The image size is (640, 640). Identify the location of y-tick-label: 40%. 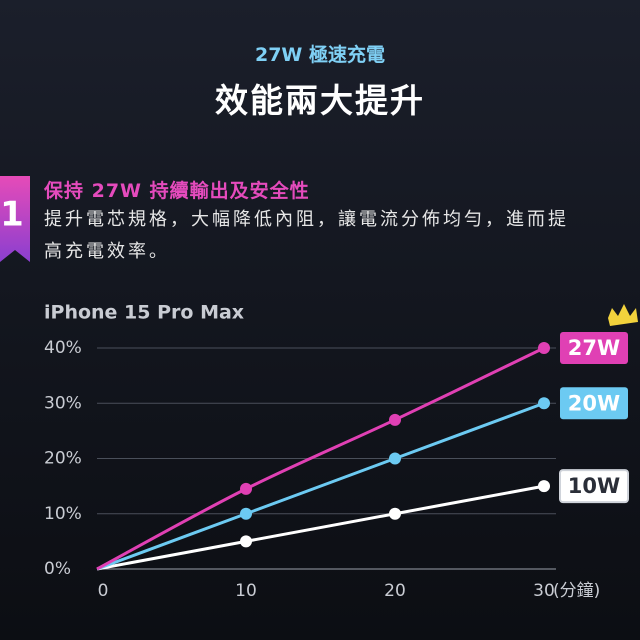
(63, 348).